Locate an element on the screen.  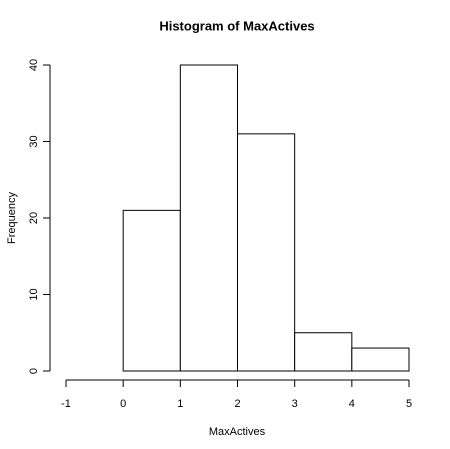
x-tick-label: 1 is located at coordinates (180, 404).